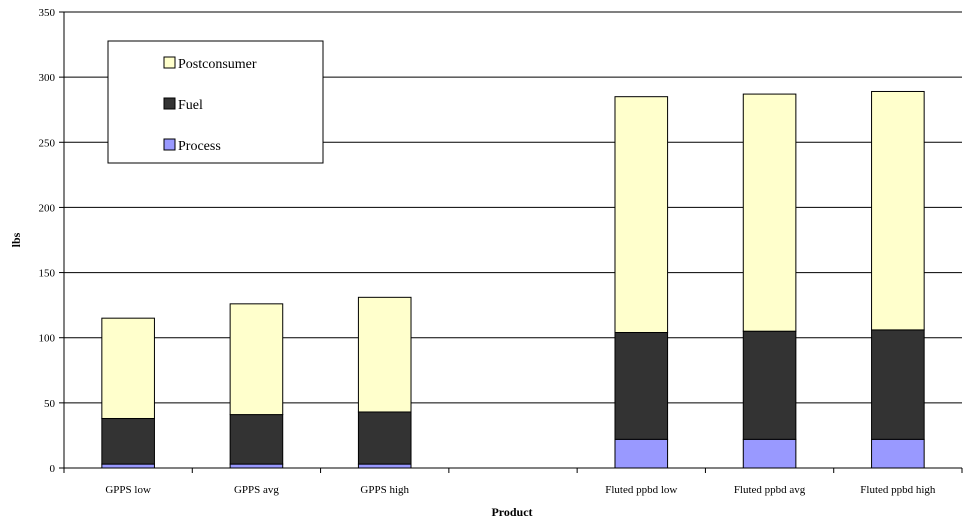 Image resolution: width=969 pixels, height=528 pixels. I want to click on y-tick-label-250: 250, so click(47, 143).